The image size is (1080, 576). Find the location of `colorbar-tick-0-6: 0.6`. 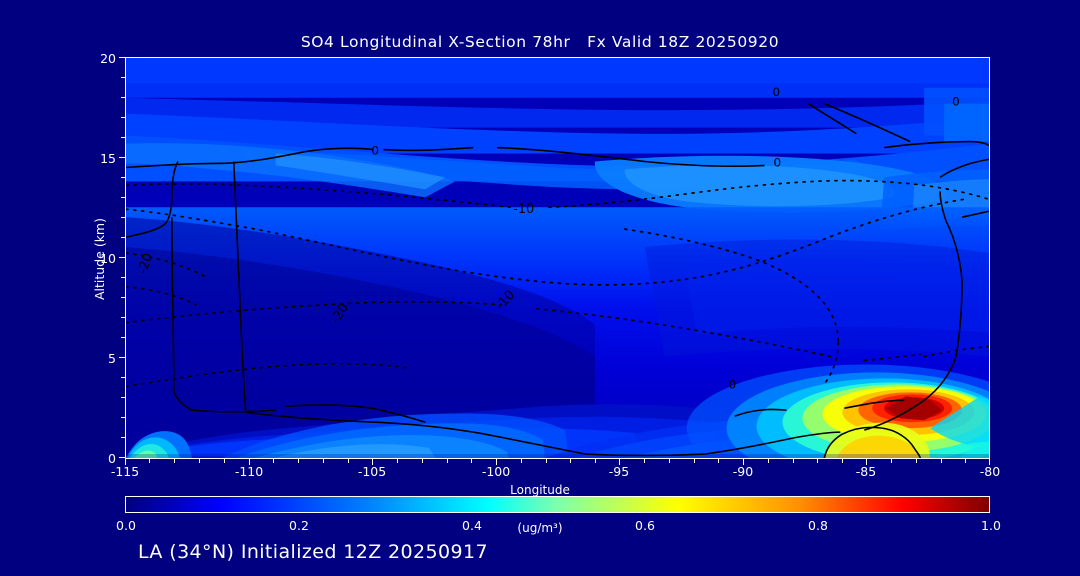

colorbar-tick-0-6: 0.6 is located at coordinates (645, 525).